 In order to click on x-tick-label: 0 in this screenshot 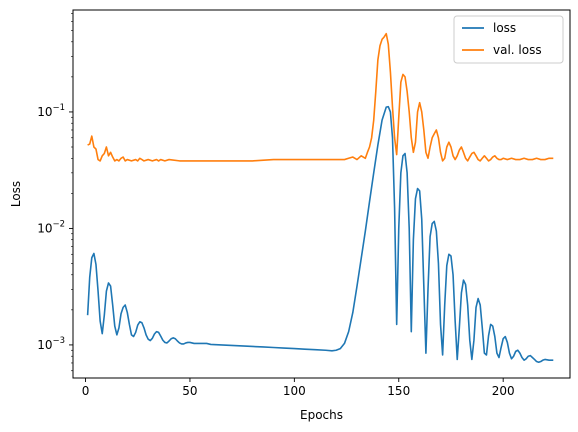, I will do `click(86, 391)`.